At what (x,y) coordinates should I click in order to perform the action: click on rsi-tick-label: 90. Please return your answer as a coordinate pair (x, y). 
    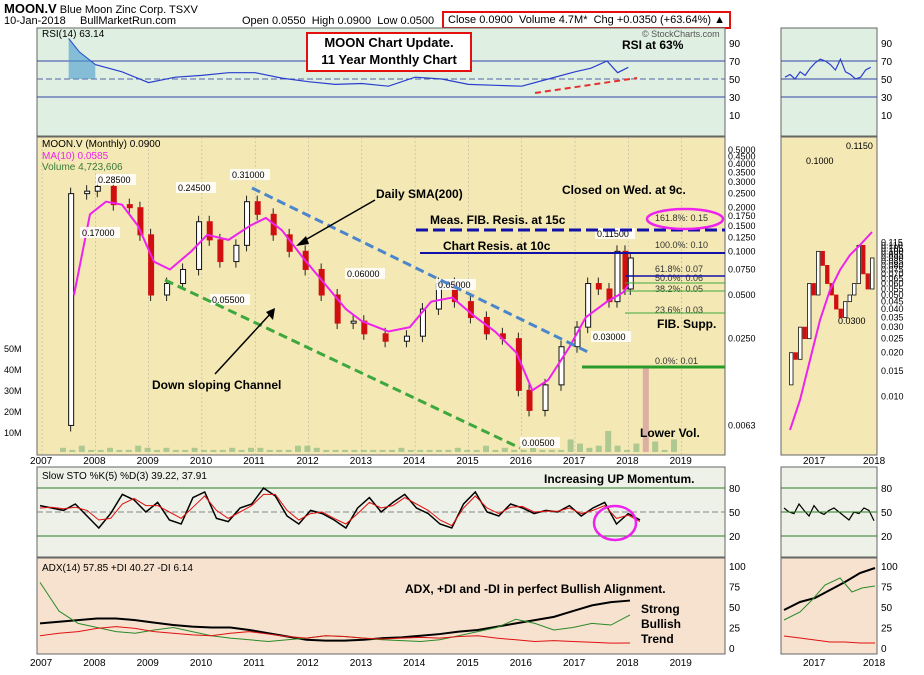
    Looking at the image, I should click on (735, 44).